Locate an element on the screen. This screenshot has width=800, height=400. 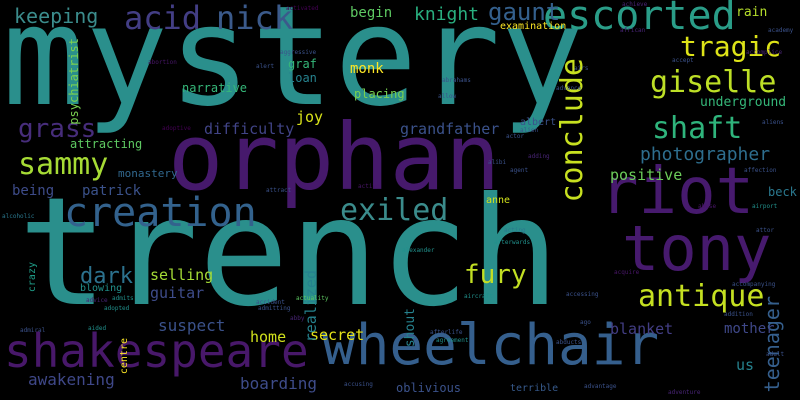
word-centre: centre is located at coordinates (124, 356).